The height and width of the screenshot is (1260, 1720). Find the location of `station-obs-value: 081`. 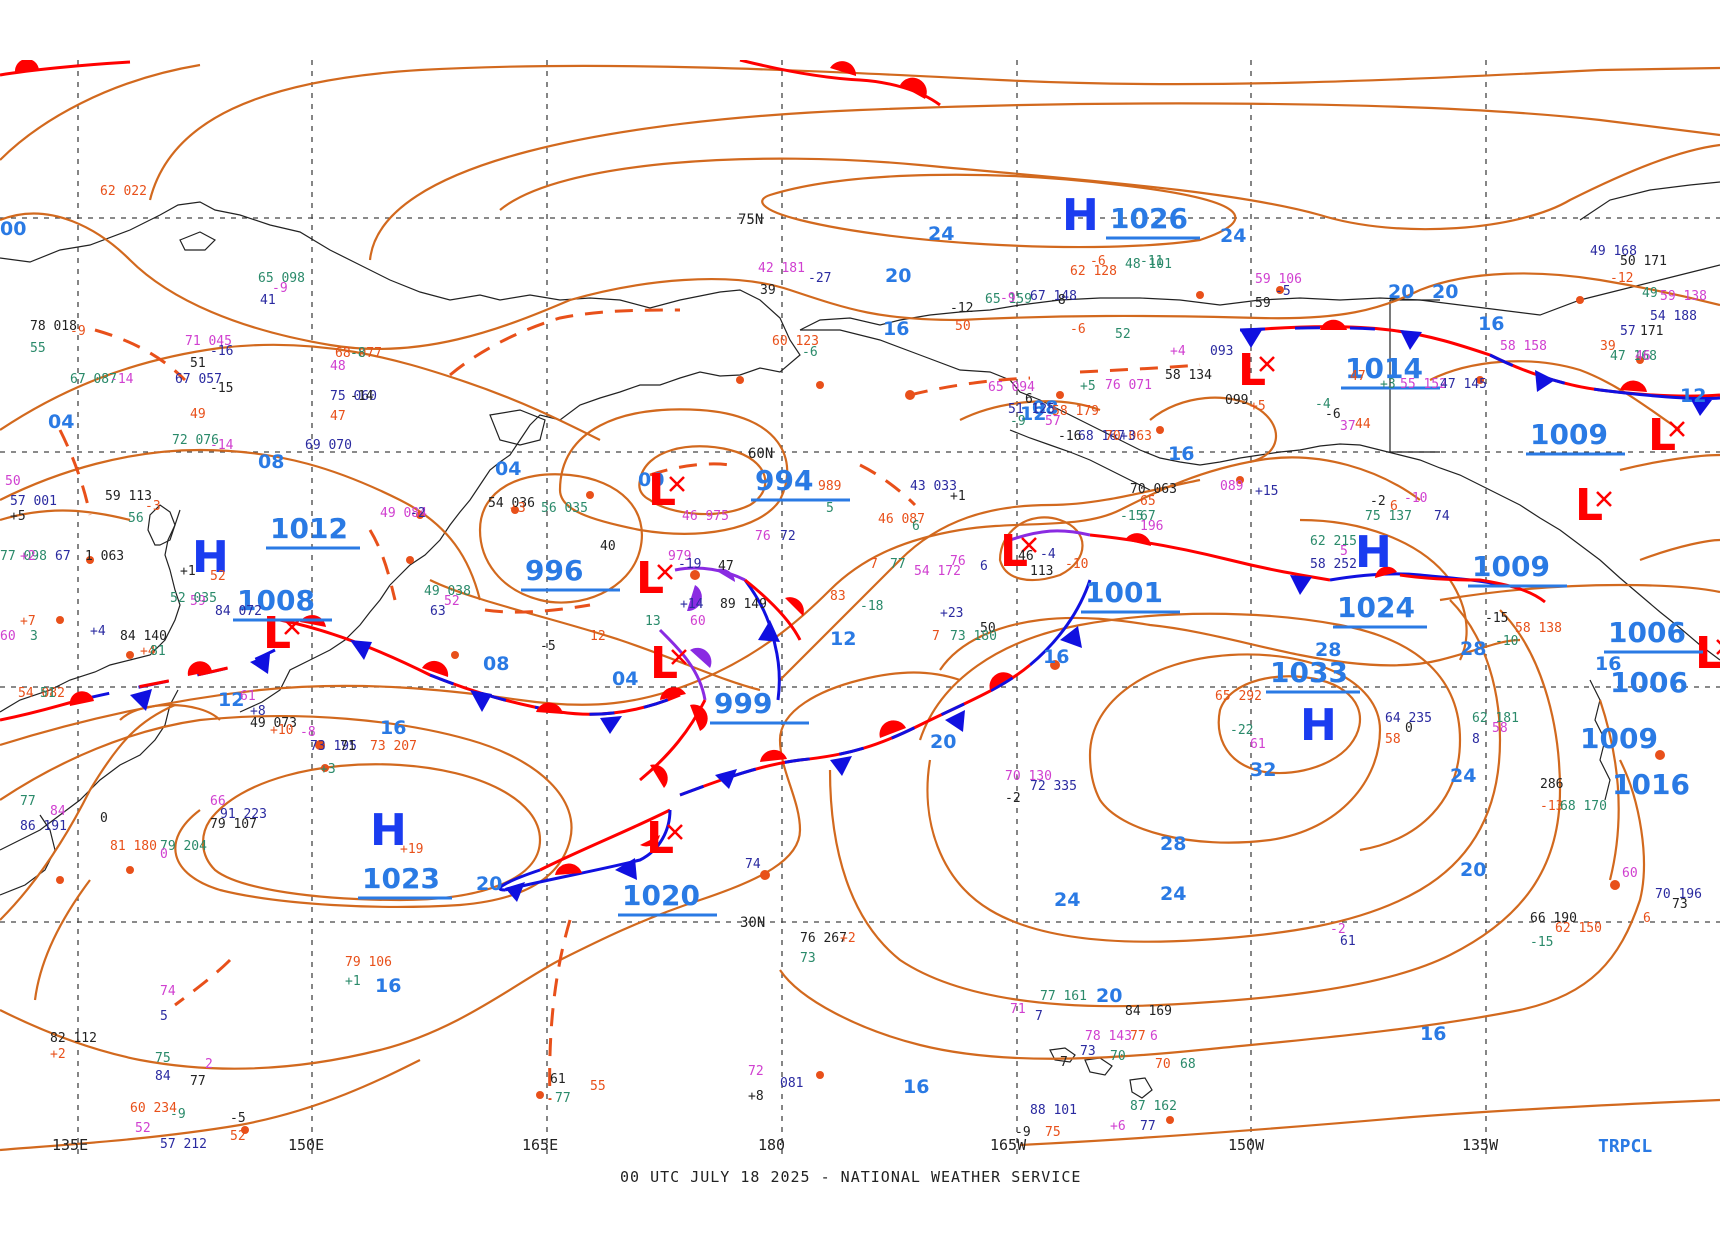

station-obs-value: 081 is located at coordinates (791, 1083).